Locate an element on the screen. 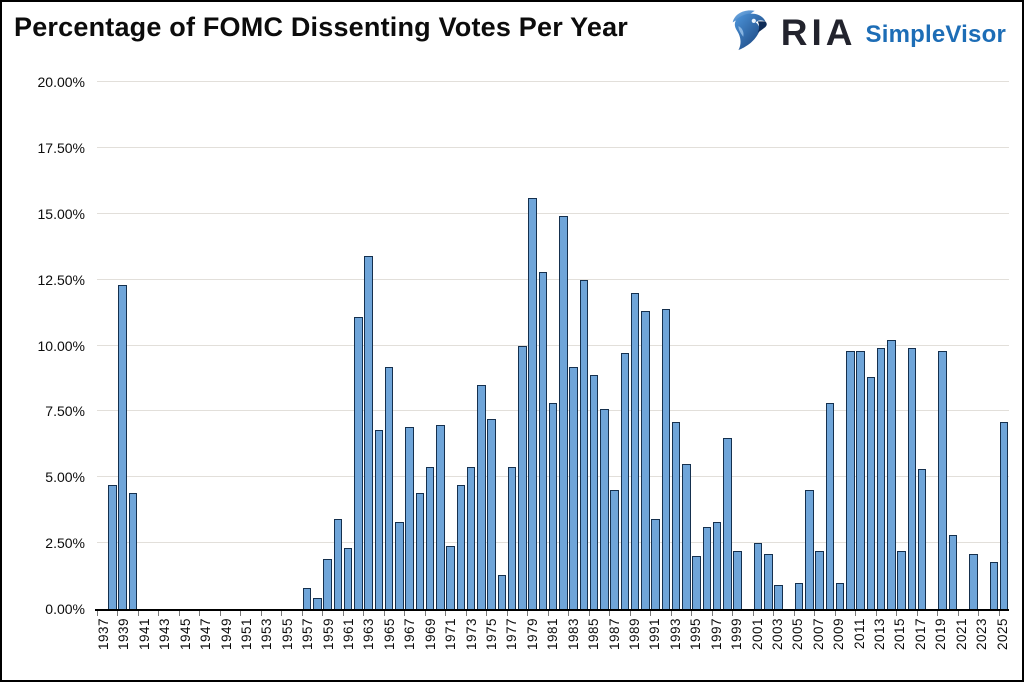 The height and width of the screenshot is (682, 1024). logo-product-text: SimpleVisor is located at coordinates (935, 34).